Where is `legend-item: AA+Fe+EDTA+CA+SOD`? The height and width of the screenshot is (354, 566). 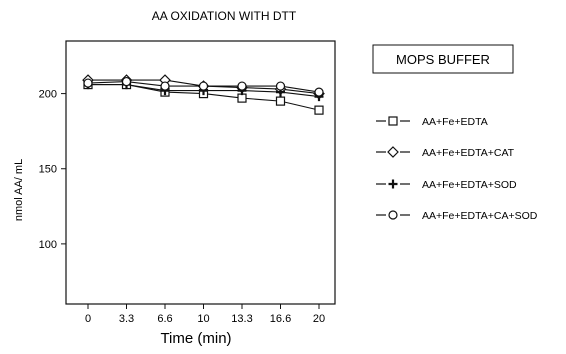 legend-item: AA+Fe+EDTA+CA+SOD is located at coordinates (457, 216).